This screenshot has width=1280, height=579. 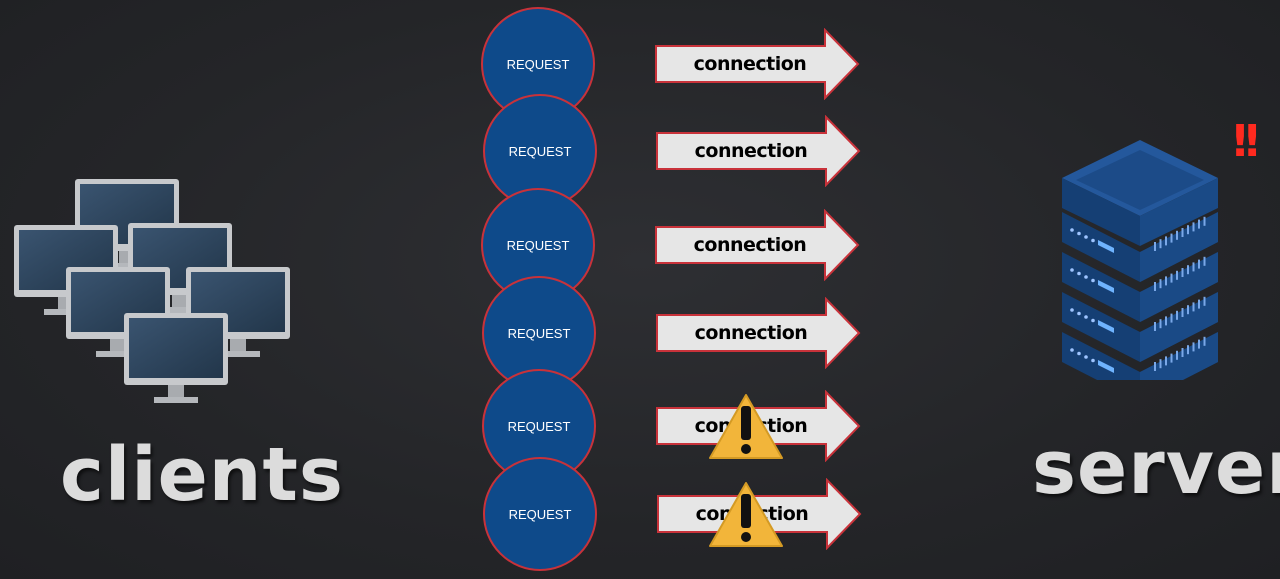 I want to click on clients-label: clients, so click(x=202, y=475).